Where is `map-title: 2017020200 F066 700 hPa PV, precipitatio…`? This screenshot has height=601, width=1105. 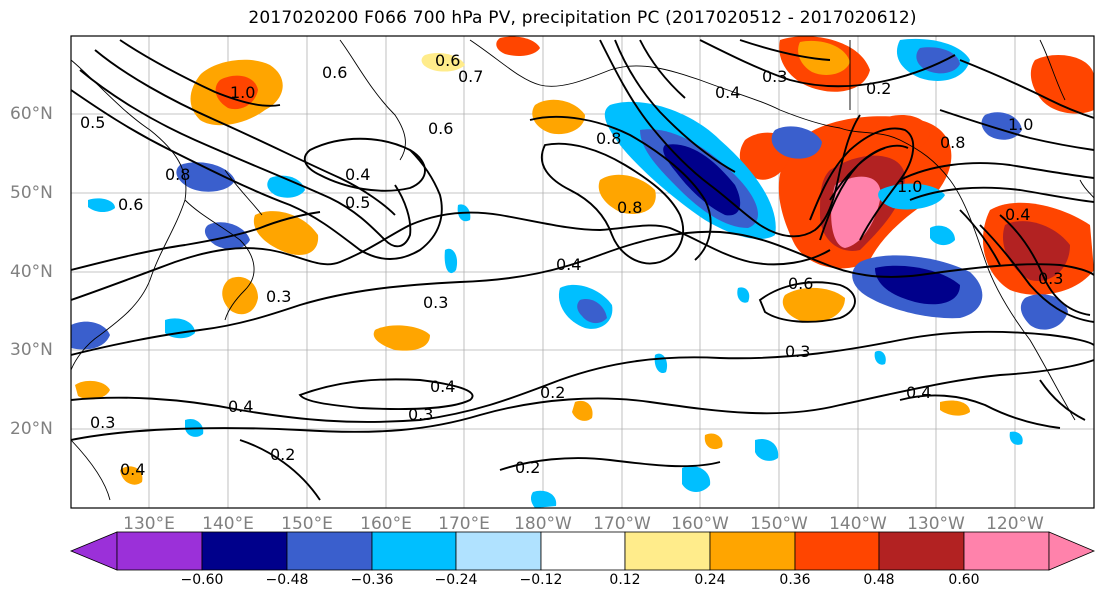
map-title: 2017020200 F066 700 hPa PV, precipitatio… is located at coordinates (582, 18).